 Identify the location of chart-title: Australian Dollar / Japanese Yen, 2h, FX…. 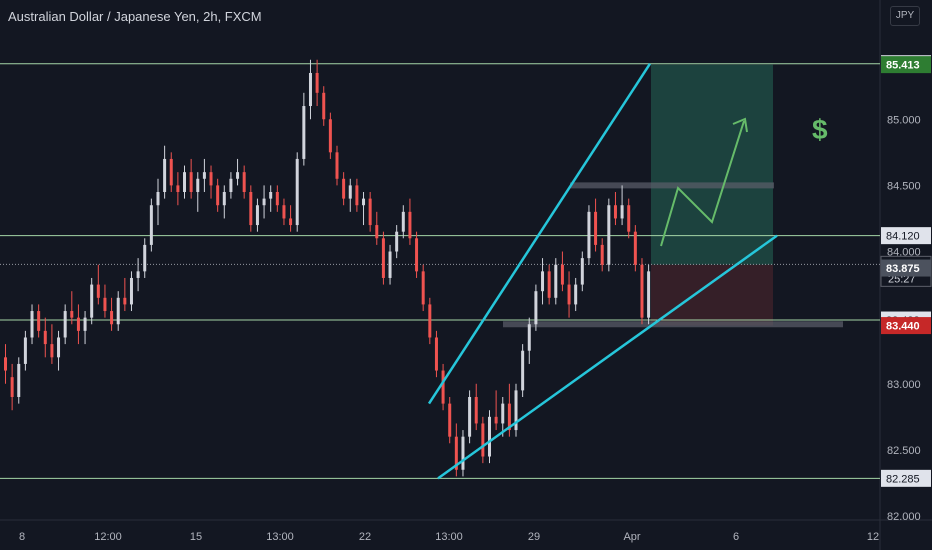
(135, 16).